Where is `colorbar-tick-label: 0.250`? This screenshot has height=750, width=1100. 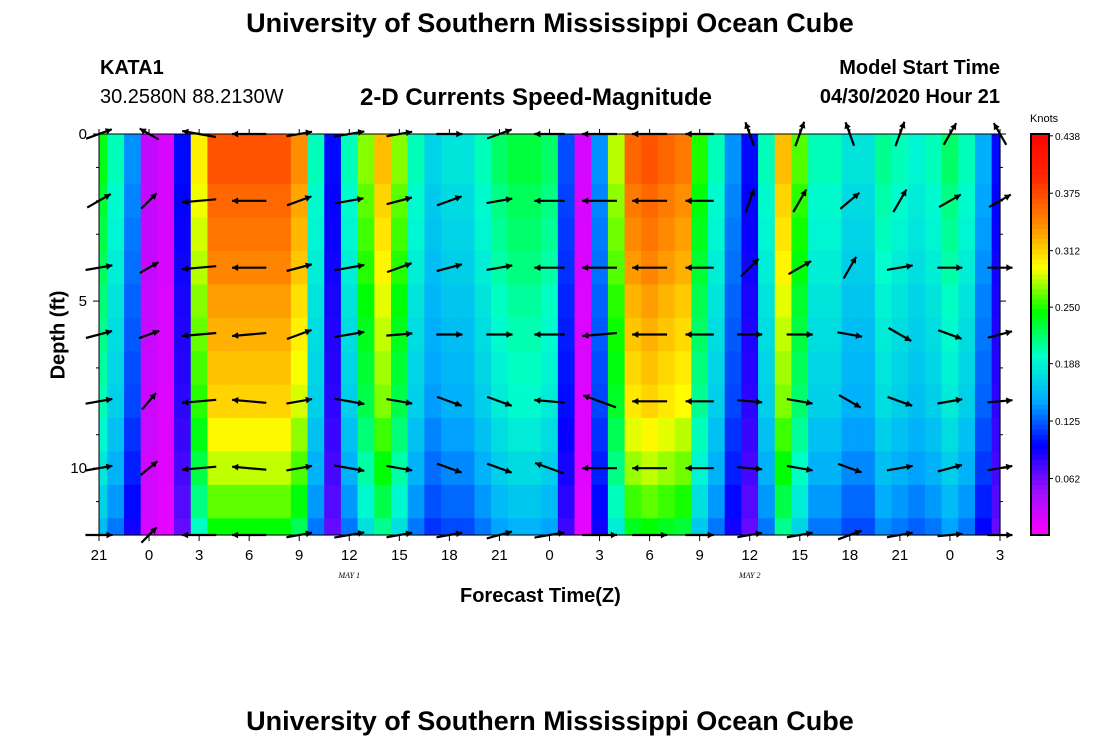 colorbar-tick-label: 0.250 is located at coordinates (1067, 308).